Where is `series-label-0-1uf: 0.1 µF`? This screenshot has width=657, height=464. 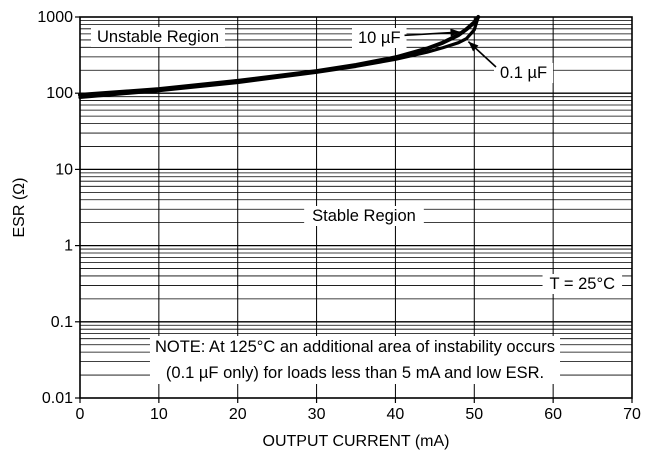
series-label-0-1uf: 0.1 µF is located at coordinates (523, 73).